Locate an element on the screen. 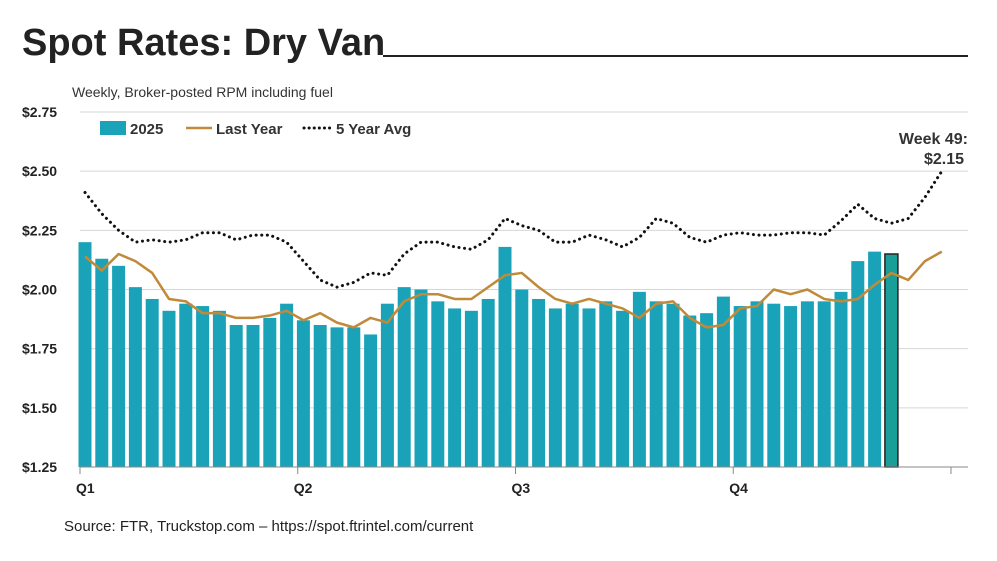  y-tick-label: $1.25 is located at coordinates (39, 467).